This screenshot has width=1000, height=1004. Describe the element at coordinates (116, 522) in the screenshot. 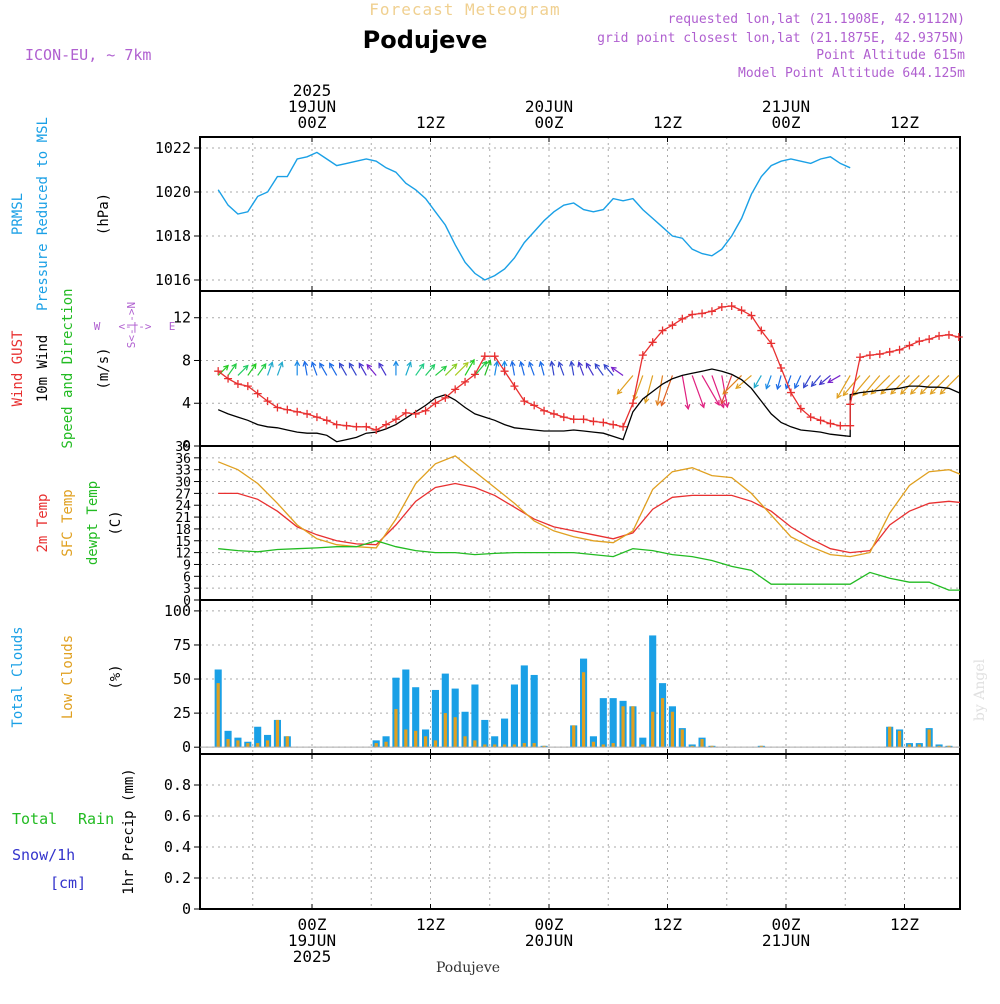

I see `panel-axis-label: (C)` at that location.